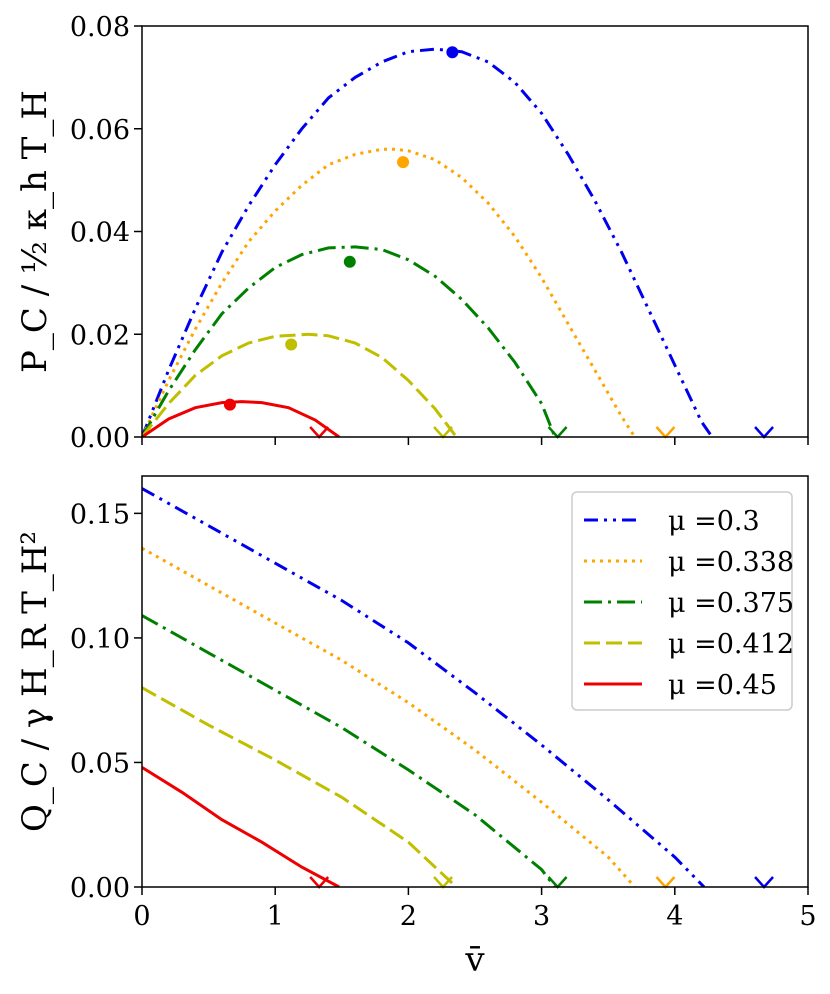 This screenshot has height=994, width=830. Describe the element at coordinates (275, 916) in the screenshot. I see `bottom-x-tick-label-1: 1` at that location.